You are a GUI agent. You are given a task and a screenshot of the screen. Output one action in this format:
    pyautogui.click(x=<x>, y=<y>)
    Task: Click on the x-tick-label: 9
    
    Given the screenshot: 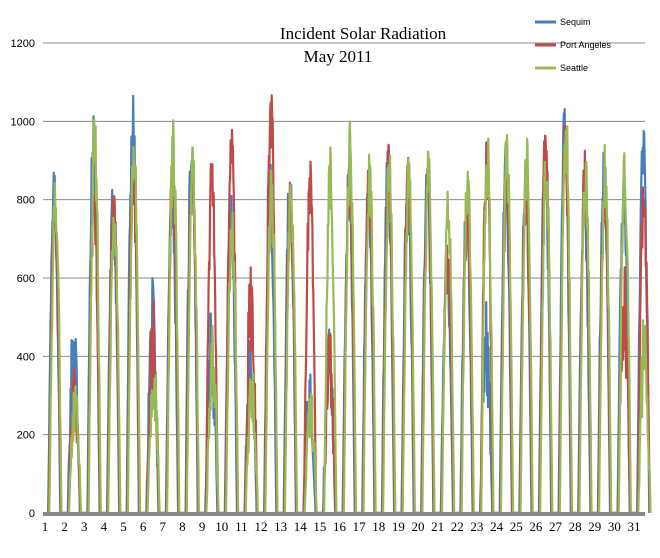 What is the action you would take?
    pyautogui.click(x=202, y=526)
    